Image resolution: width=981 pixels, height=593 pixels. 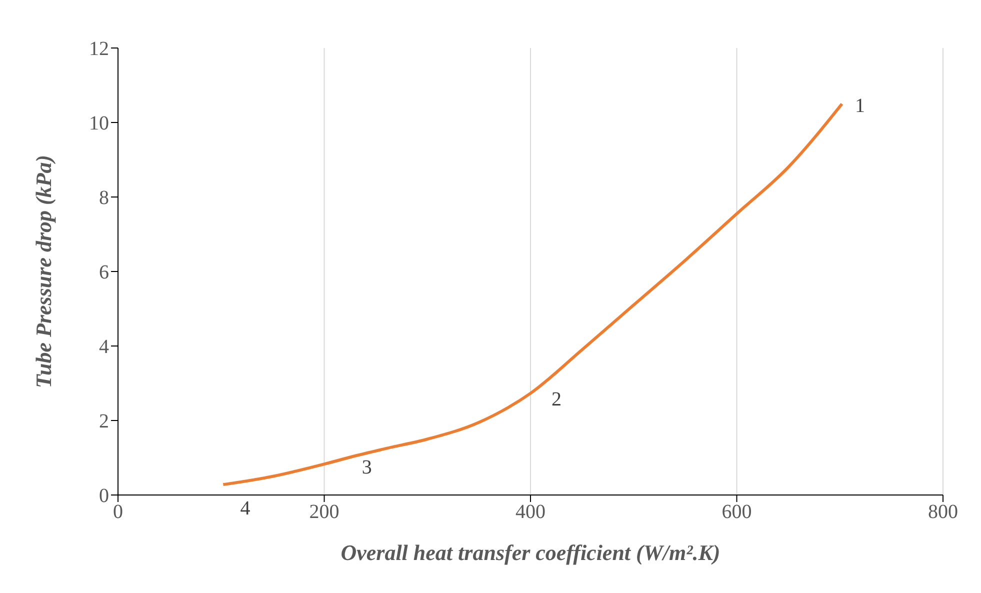 What do you see at coordinates (43, 271) in the screenshot?
I see `y-axis-title: Tube Pressure drop (kPa)` at bounding box center [43, 271].